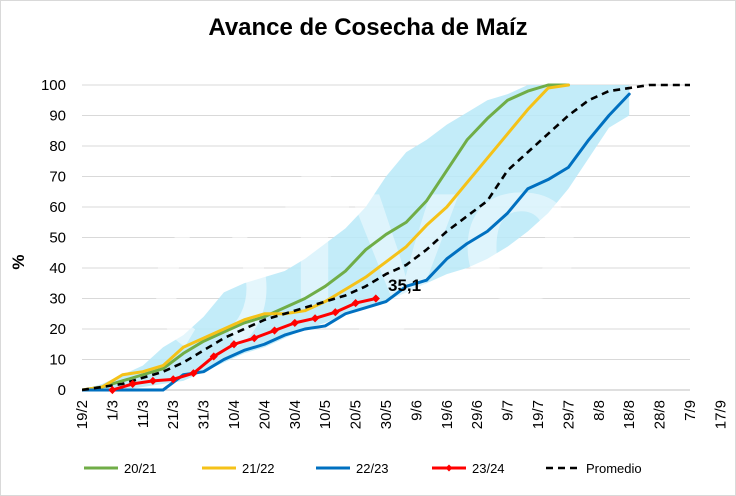 The width and height of the screenshot is (736, 496). I want to click on logo-left-arc, so click(175, 288).